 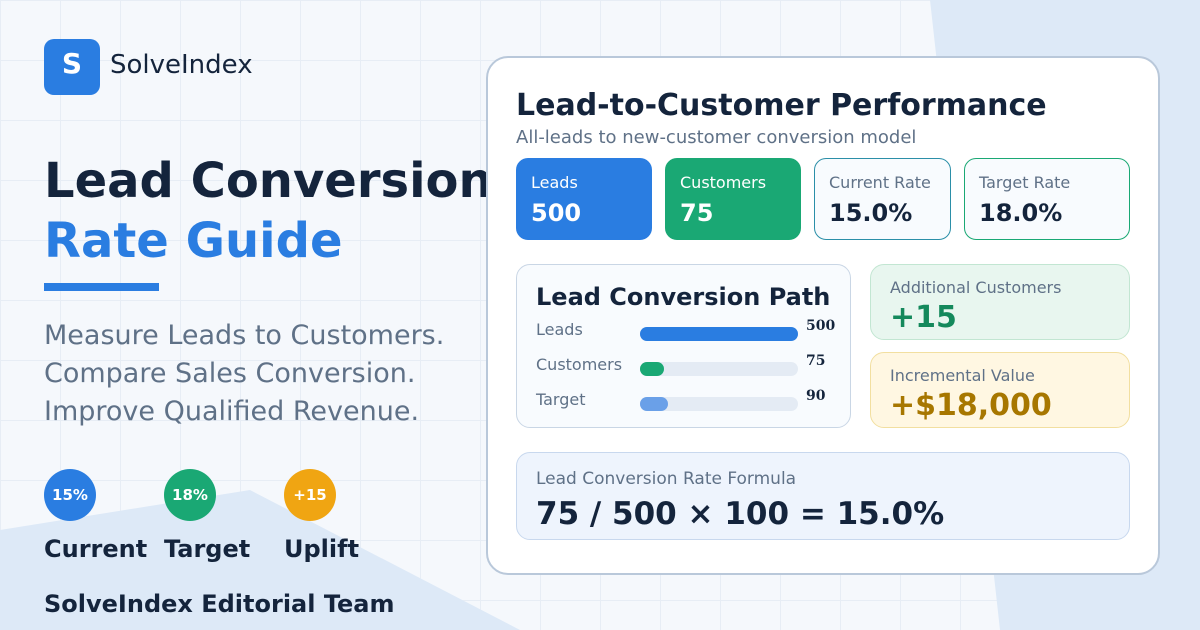 What do you see at coordinates (260, 560) in the screenshot?
I see `bg-shape` at bounding box center [260, 560].